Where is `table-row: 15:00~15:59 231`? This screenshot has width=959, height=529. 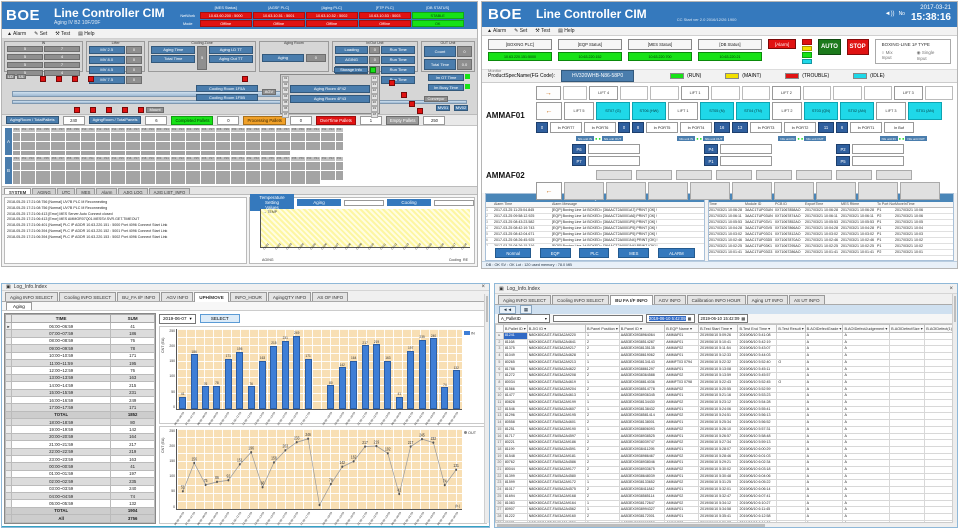 table-row: 15:00~15:59 231 is located at coordinates (80, 392).